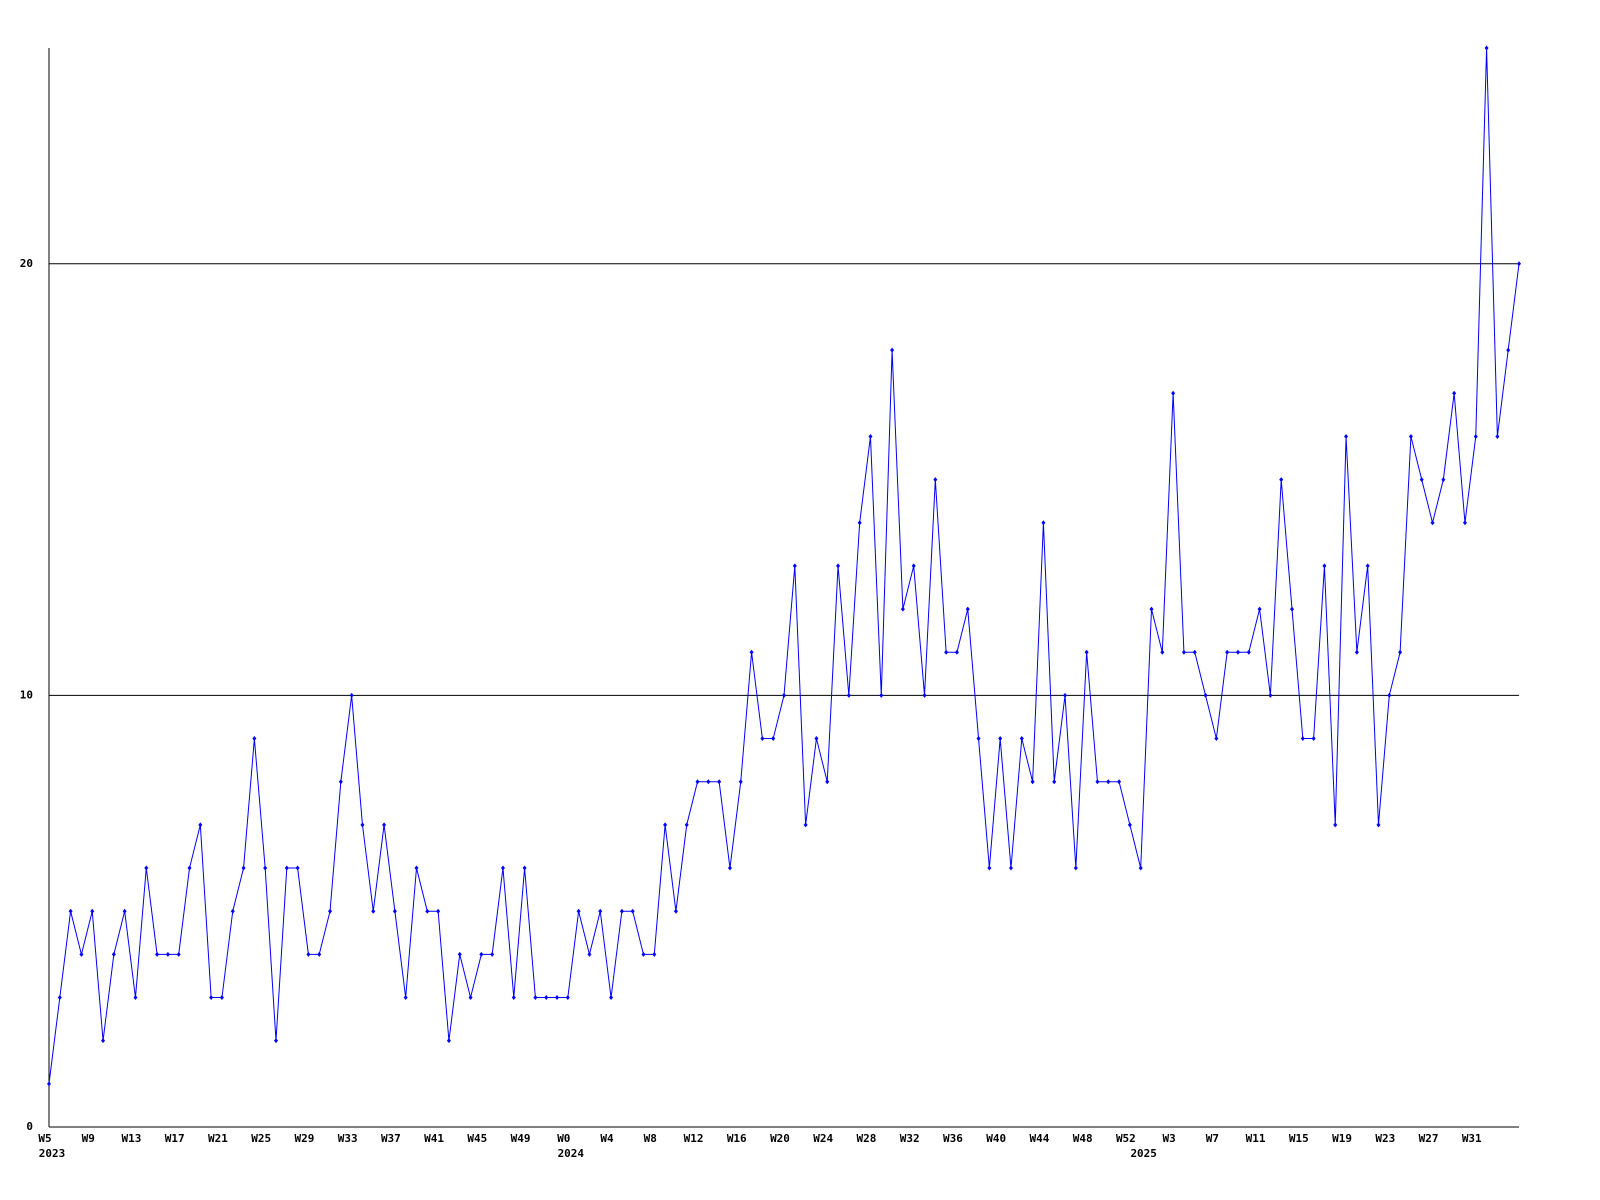 The width and height of the screenshot is (1600, 1200). Describe the element at coordinates (1143, 1153) in the screenshot. I see `year-label: 2025` at that location.